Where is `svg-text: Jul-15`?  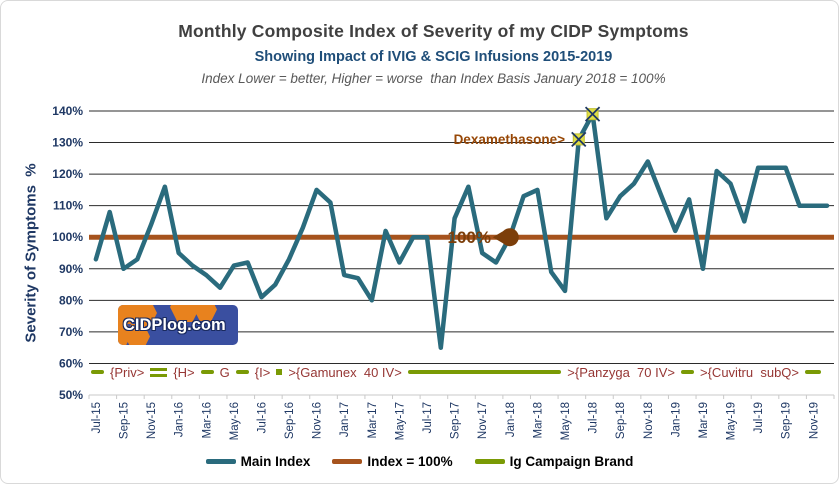
svg-text: Jul-15 is located at coordinates (97, 417).